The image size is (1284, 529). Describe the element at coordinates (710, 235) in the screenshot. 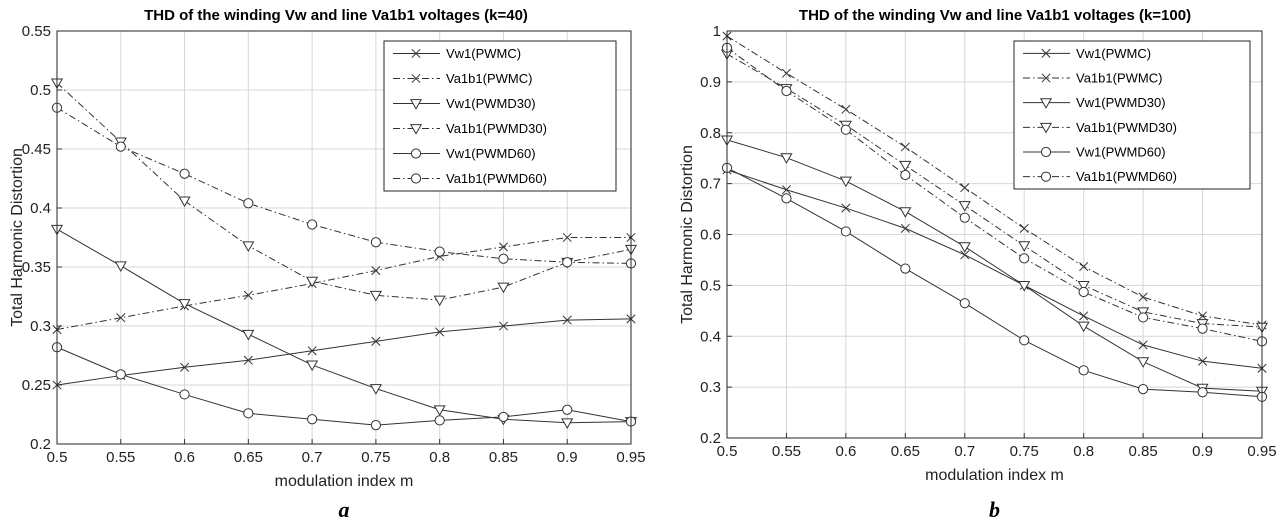

I see `y-tick-label: 0.6` at that location.